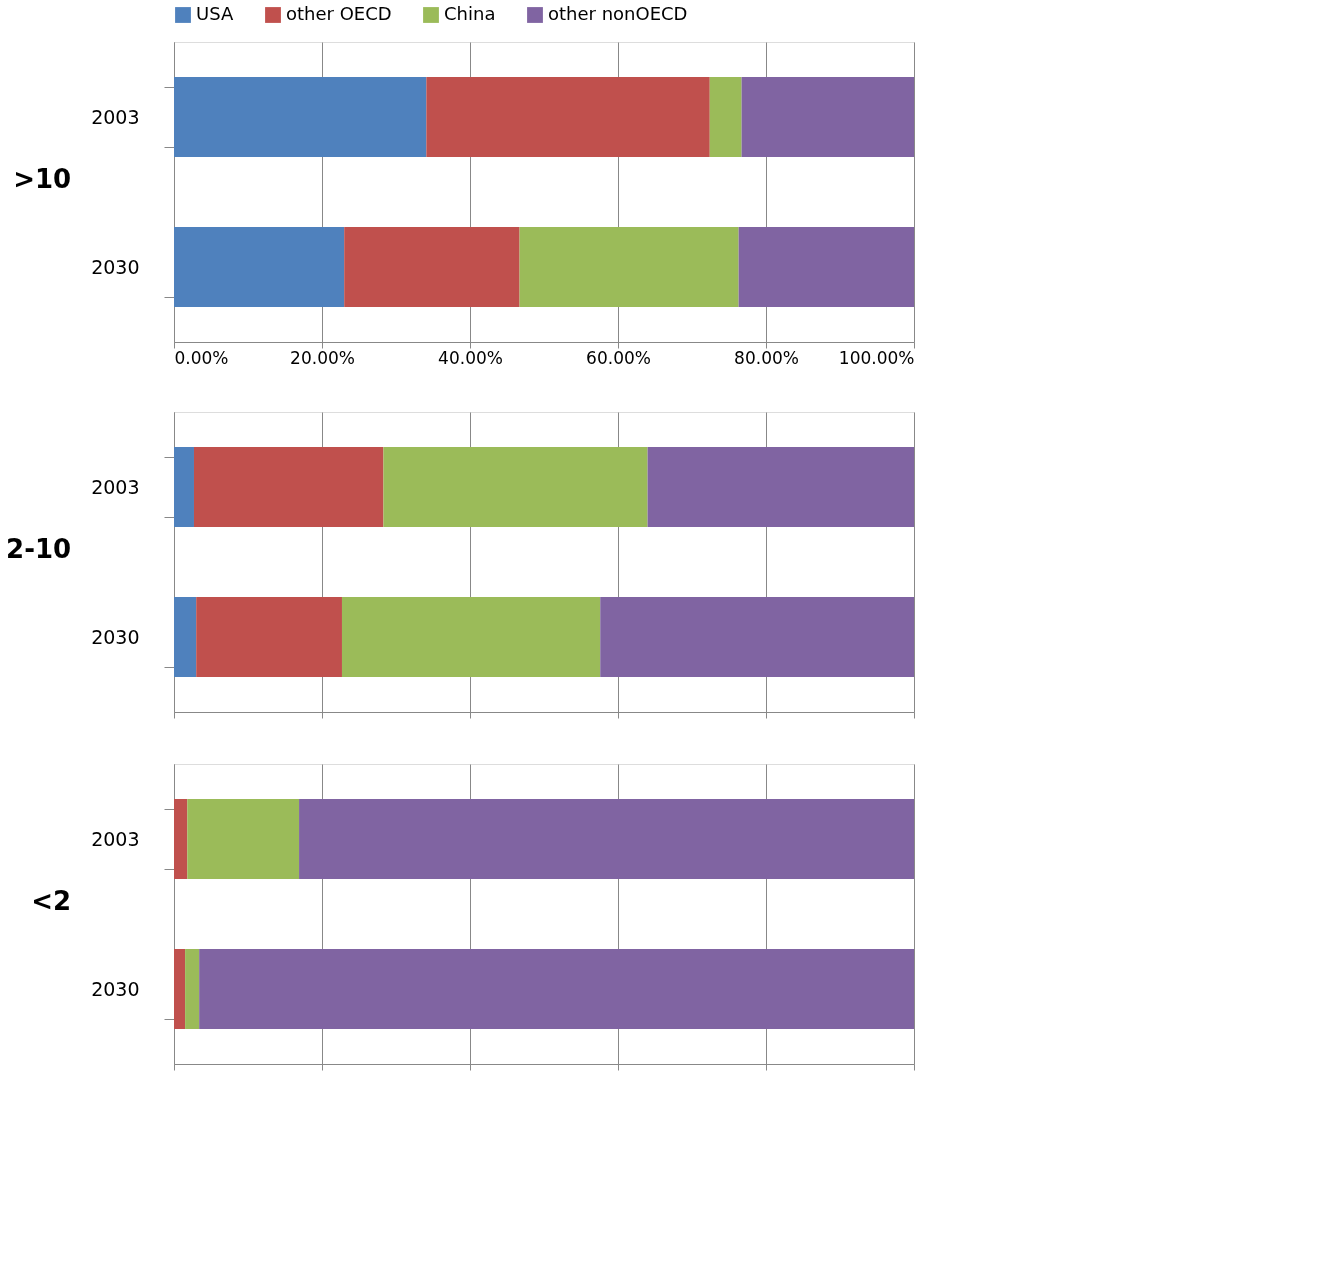  I want to click on x-tick-label: 0.00%, so click(201, 357).